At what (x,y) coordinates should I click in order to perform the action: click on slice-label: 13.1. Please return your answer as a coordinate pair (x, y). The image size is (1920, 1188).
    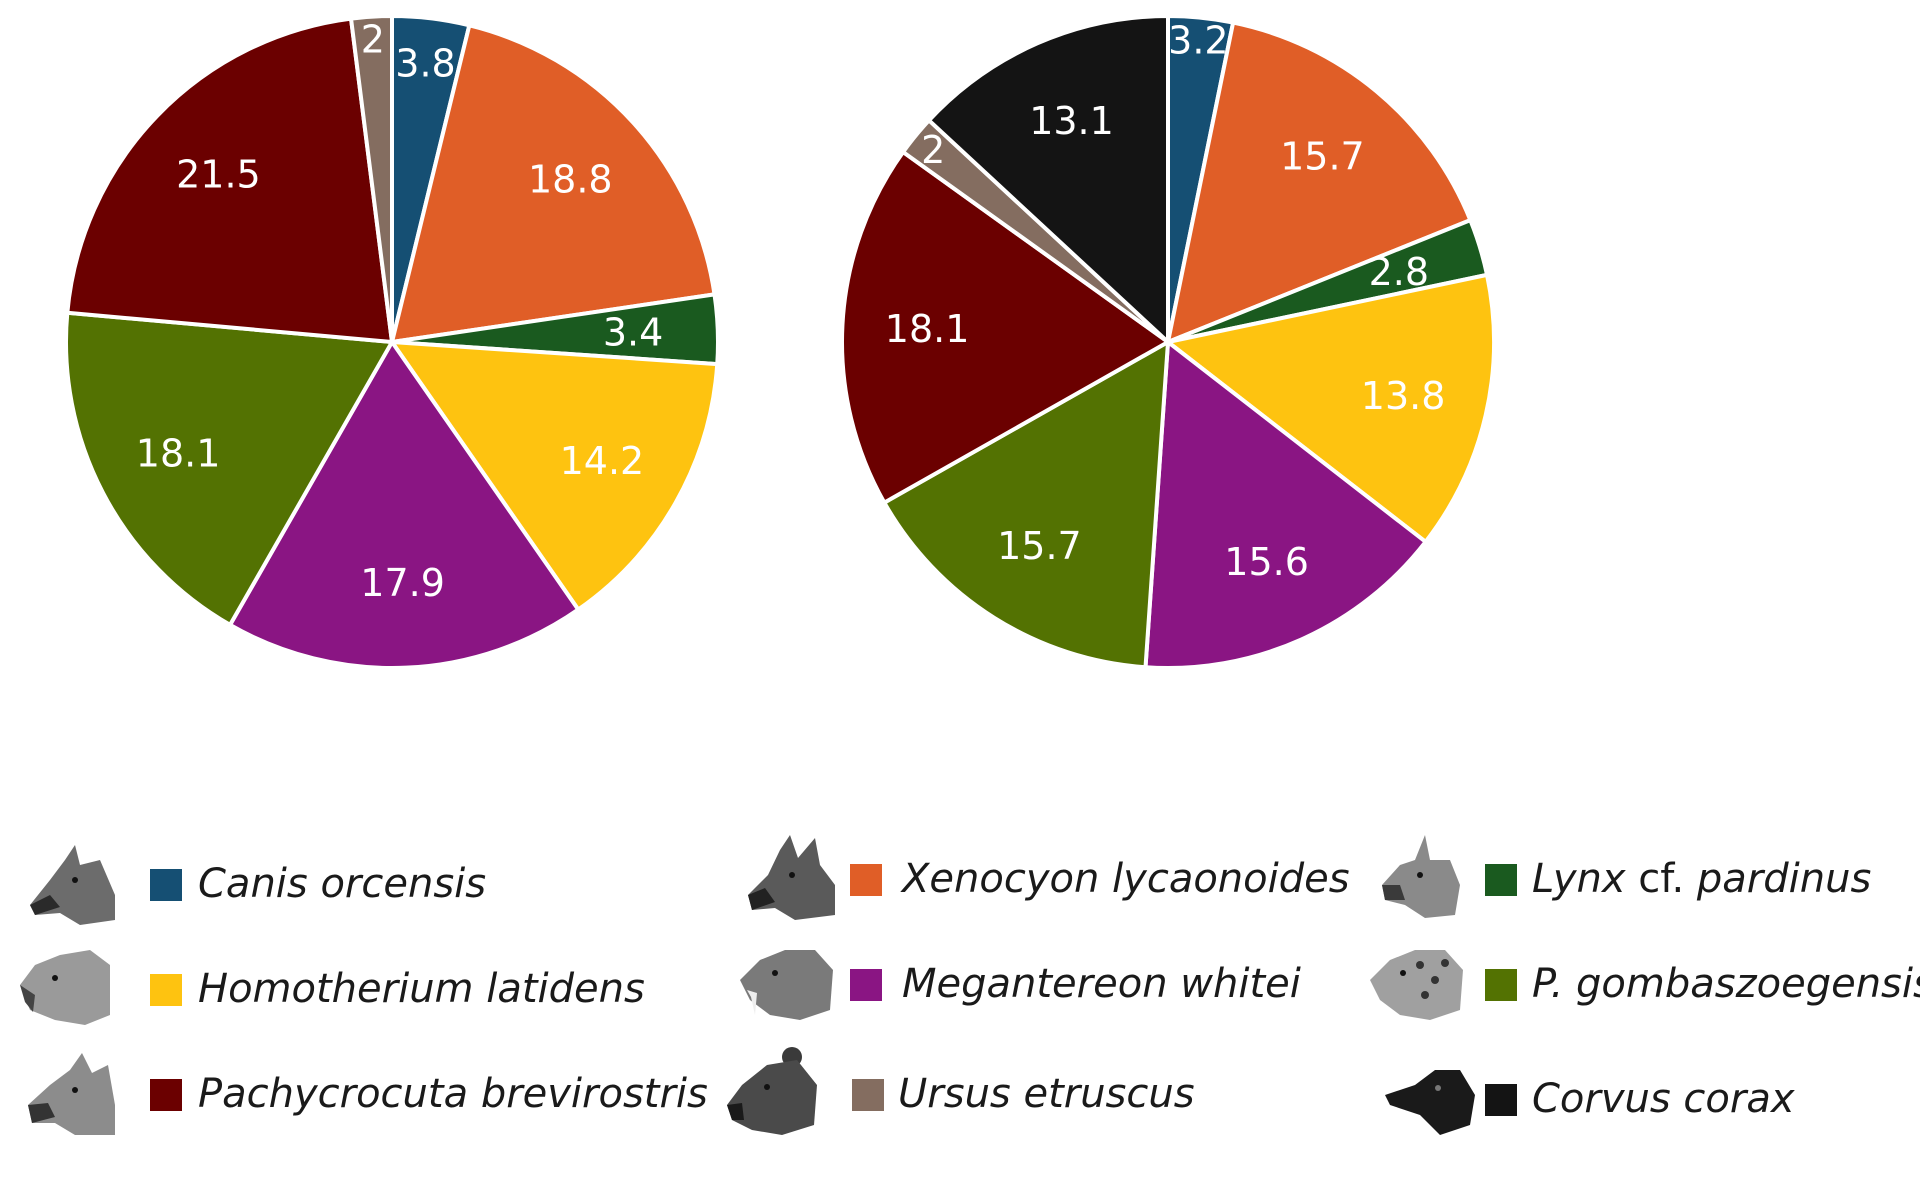
    Looking at the image, I should click on (1071, 121).